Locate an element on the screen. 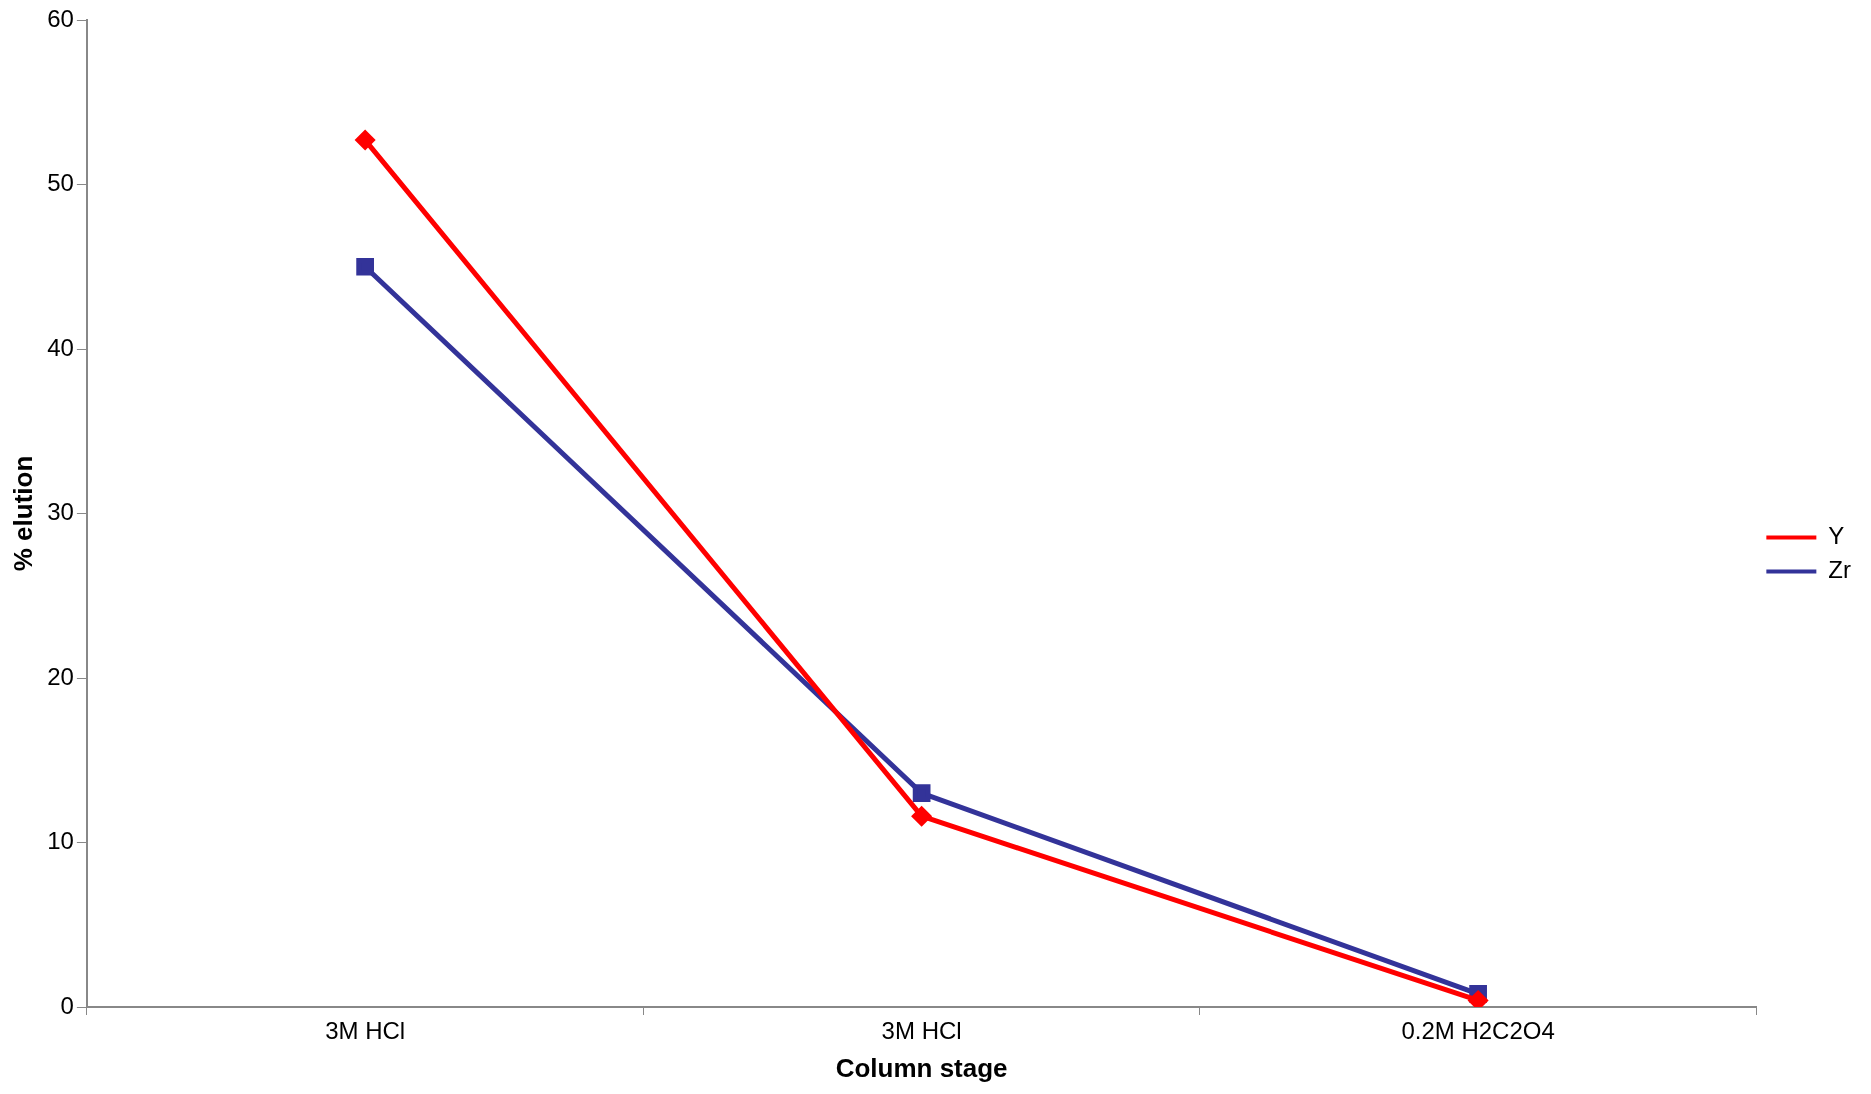 The image size is (1871, 1094). y-tick-label: 10 is located at coordinates (60, 841).